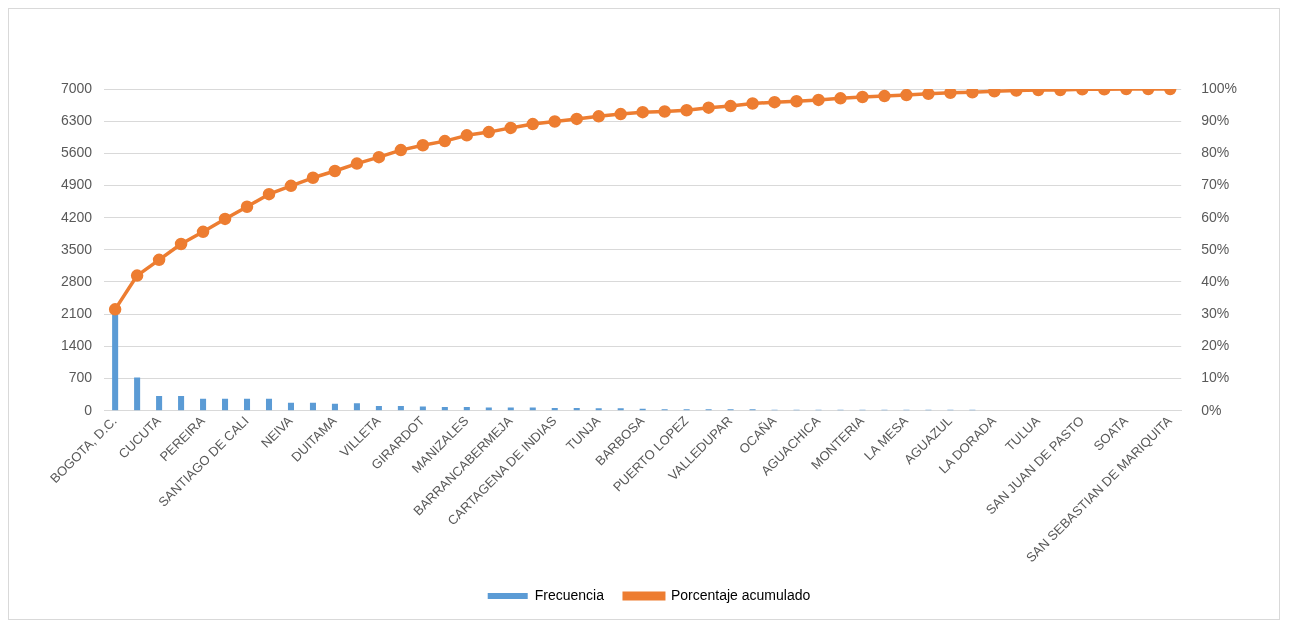 This screenshot has height=630, width=1290. I want to click on y-tick-label: 700, so click(80, 377).